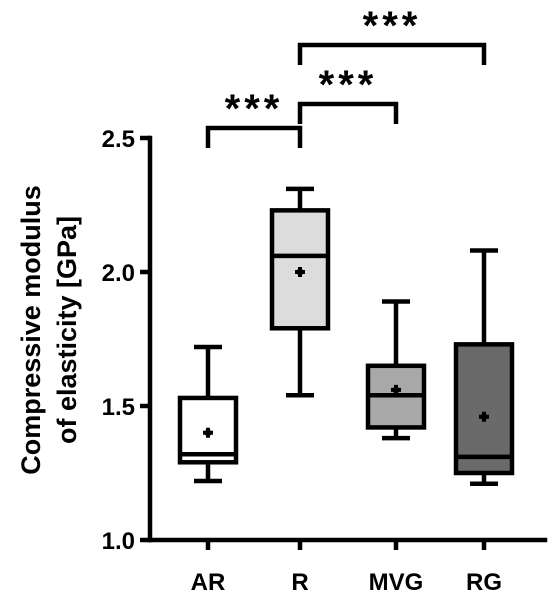 This screenshot has height=598, width=550. What do you see at coordinates (49, 330) in the screenshot?
I see `y-axis-label: Compressive modulus of elasticity [GPa]` at bounding box center [49, 330].